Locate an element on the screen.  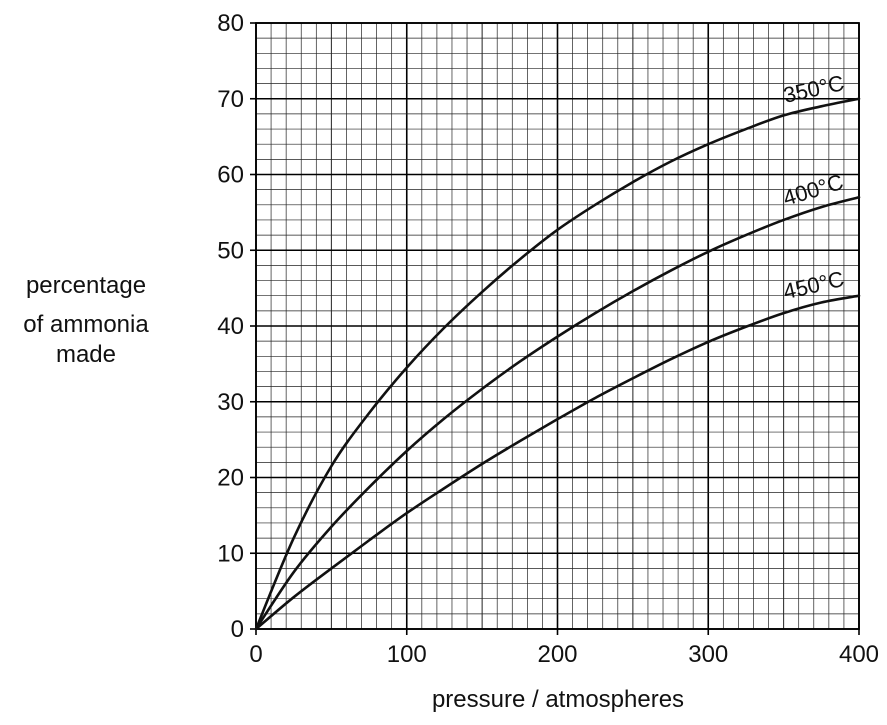
y-tick-label: 70 is located at coordinates (230, 99).